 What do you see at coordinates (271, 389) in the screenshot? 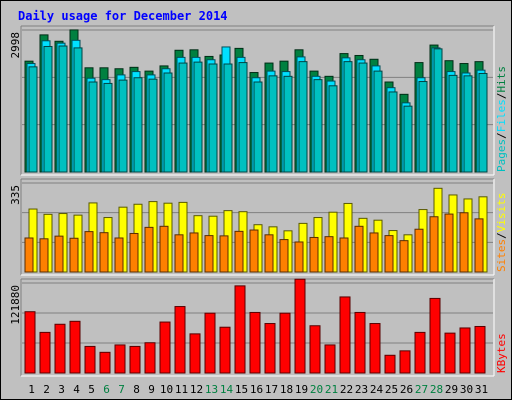
I see `x-tick-label: 17` at bounding box center [271, 389].